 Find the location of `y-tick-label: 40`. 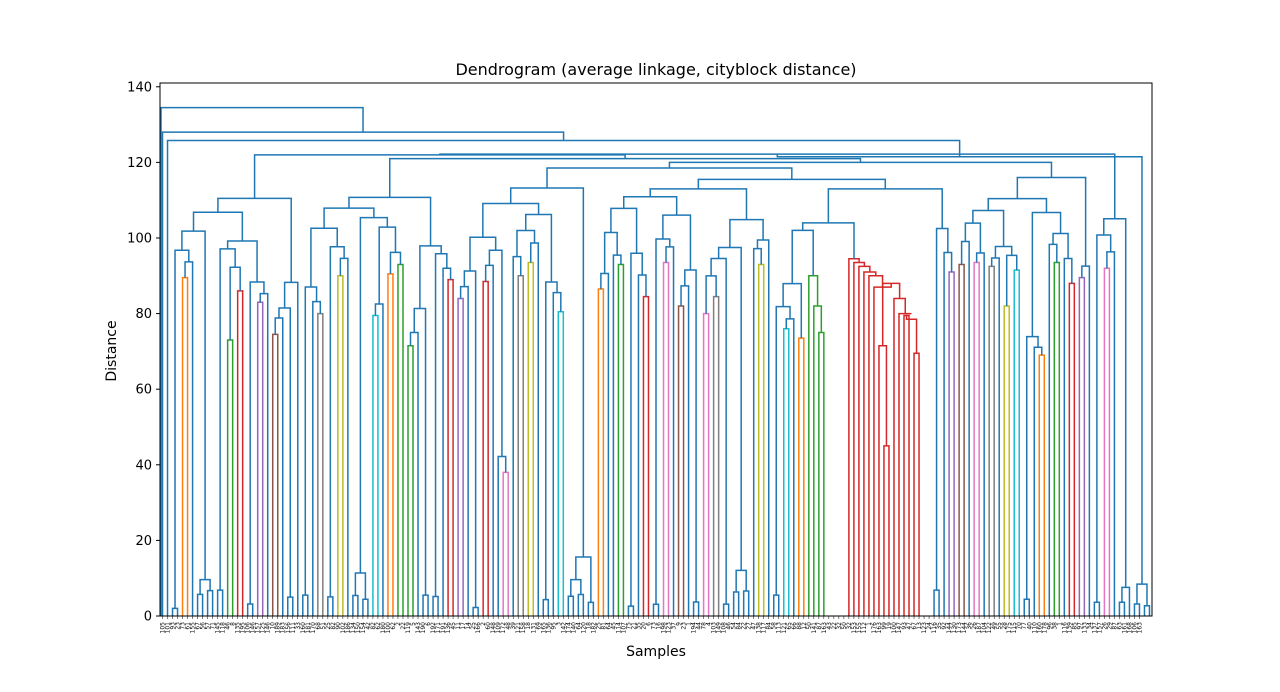

y-tick-label: 40 is located at coordinates (143, 465).